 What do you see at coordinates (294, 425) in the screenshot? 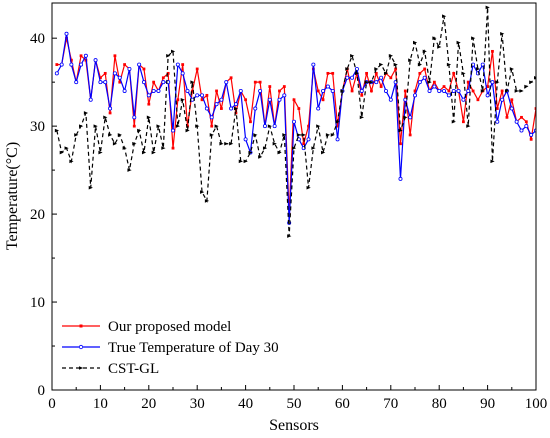
I see `x-axis-label: Sensors` at bounding box center [294, 425].